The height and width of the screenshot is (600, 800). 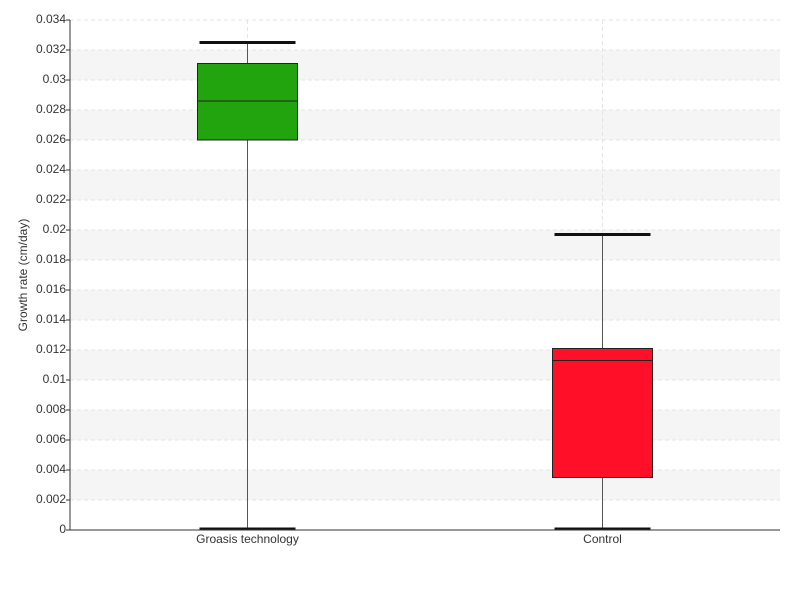 I want to click on y-tick-label: 0.034, so click(x=51, y=19).